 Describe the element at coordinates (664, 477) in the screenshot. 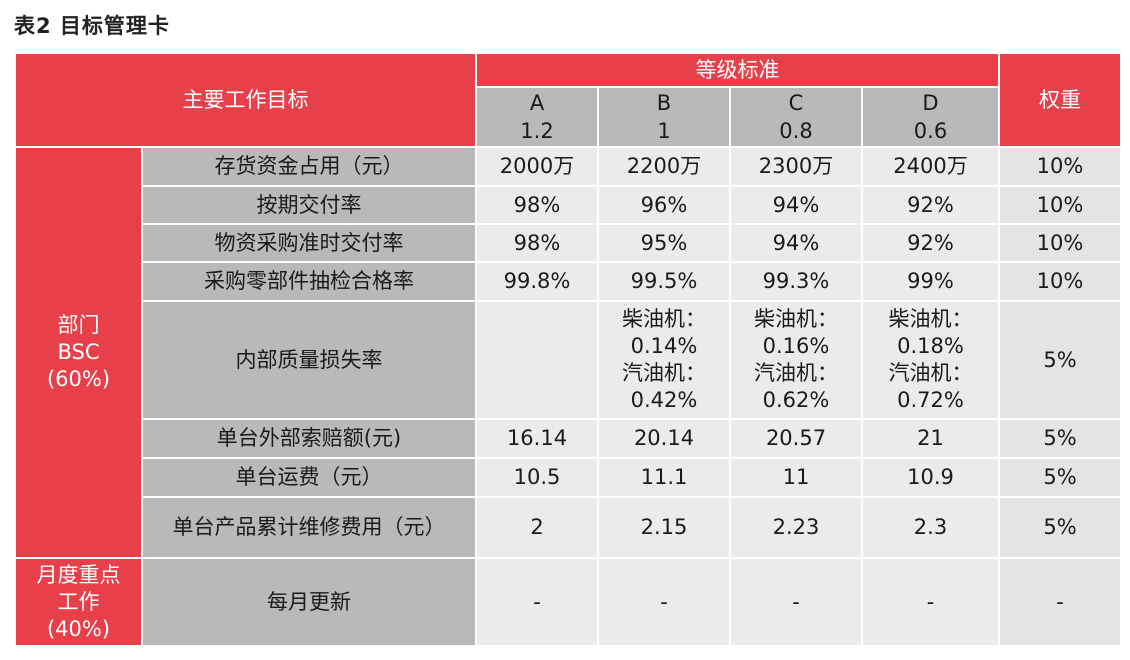

I see `grade-b-value: 11.1` at that location.